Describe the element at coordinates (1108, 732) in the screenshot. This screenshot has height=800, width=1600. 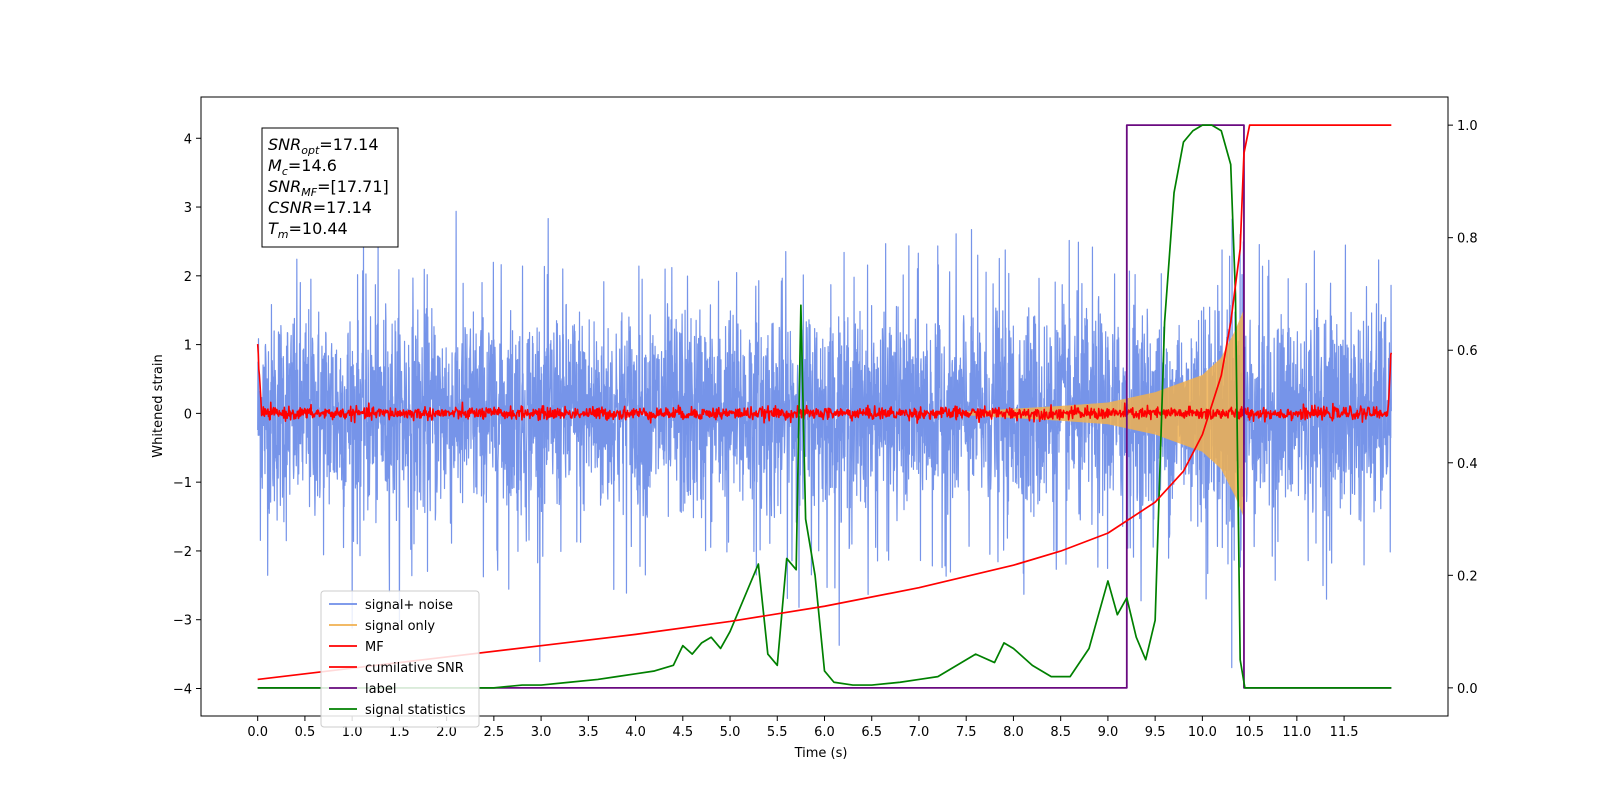
I see `x-tick-label: 9.0` at that location.